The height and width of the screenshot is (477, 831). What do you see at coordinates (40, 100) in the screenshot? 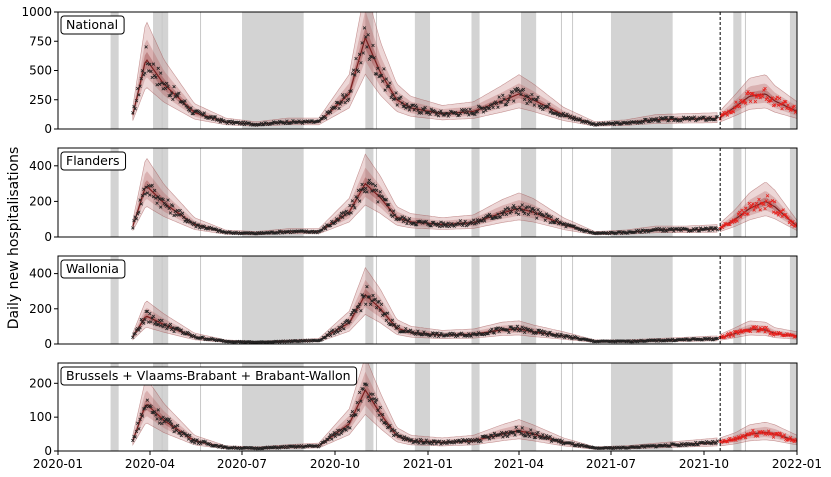
I see `y-tick-label: 250` at bounding box center [40, 100].